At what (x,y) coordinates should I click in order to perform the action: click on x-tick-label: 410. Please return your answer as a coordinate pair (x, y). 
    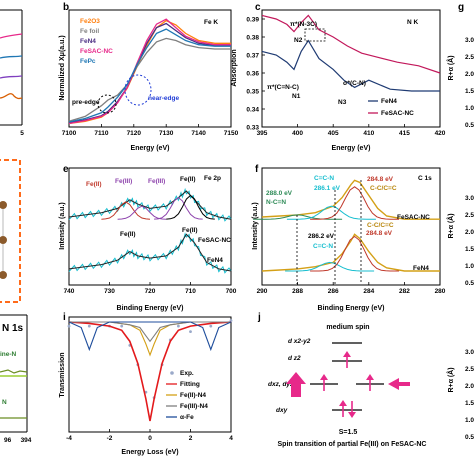
    Looking at the image, I should click on (368, 133).